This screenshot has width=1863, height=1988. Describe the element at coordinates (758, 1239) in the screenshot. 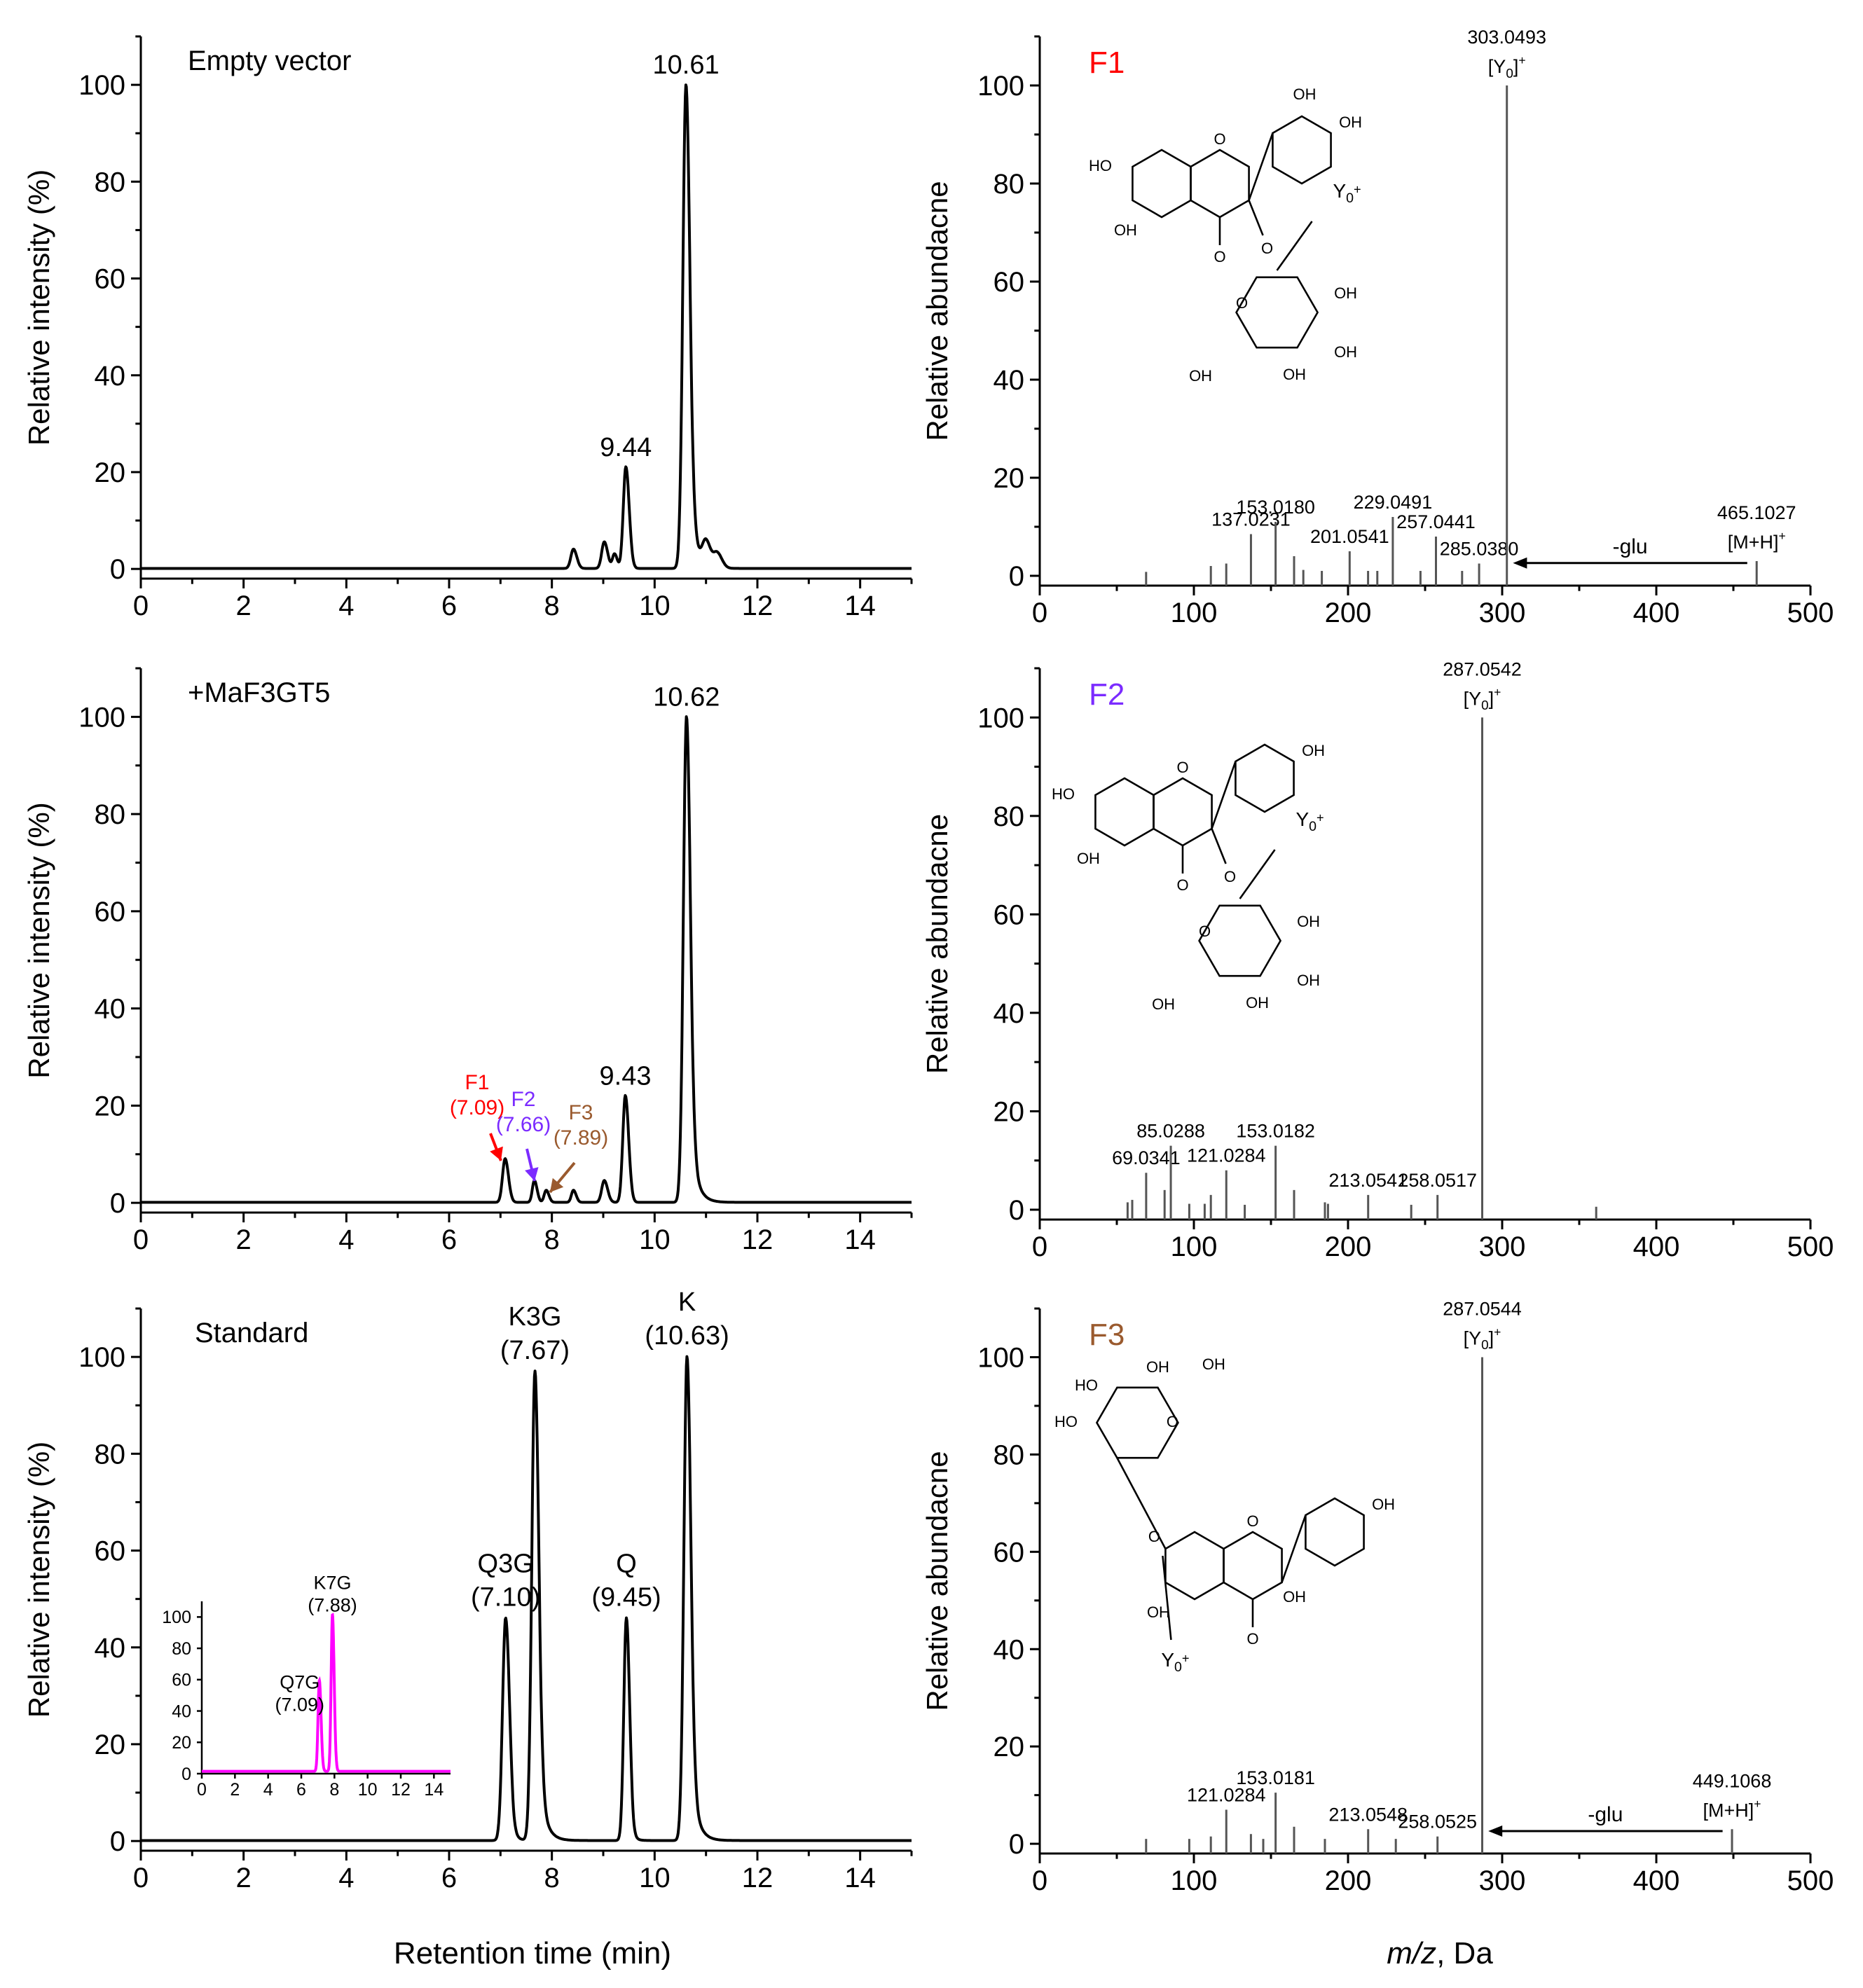

I see `chrom_maf3gt5-x-tick-label: 12` at that location.